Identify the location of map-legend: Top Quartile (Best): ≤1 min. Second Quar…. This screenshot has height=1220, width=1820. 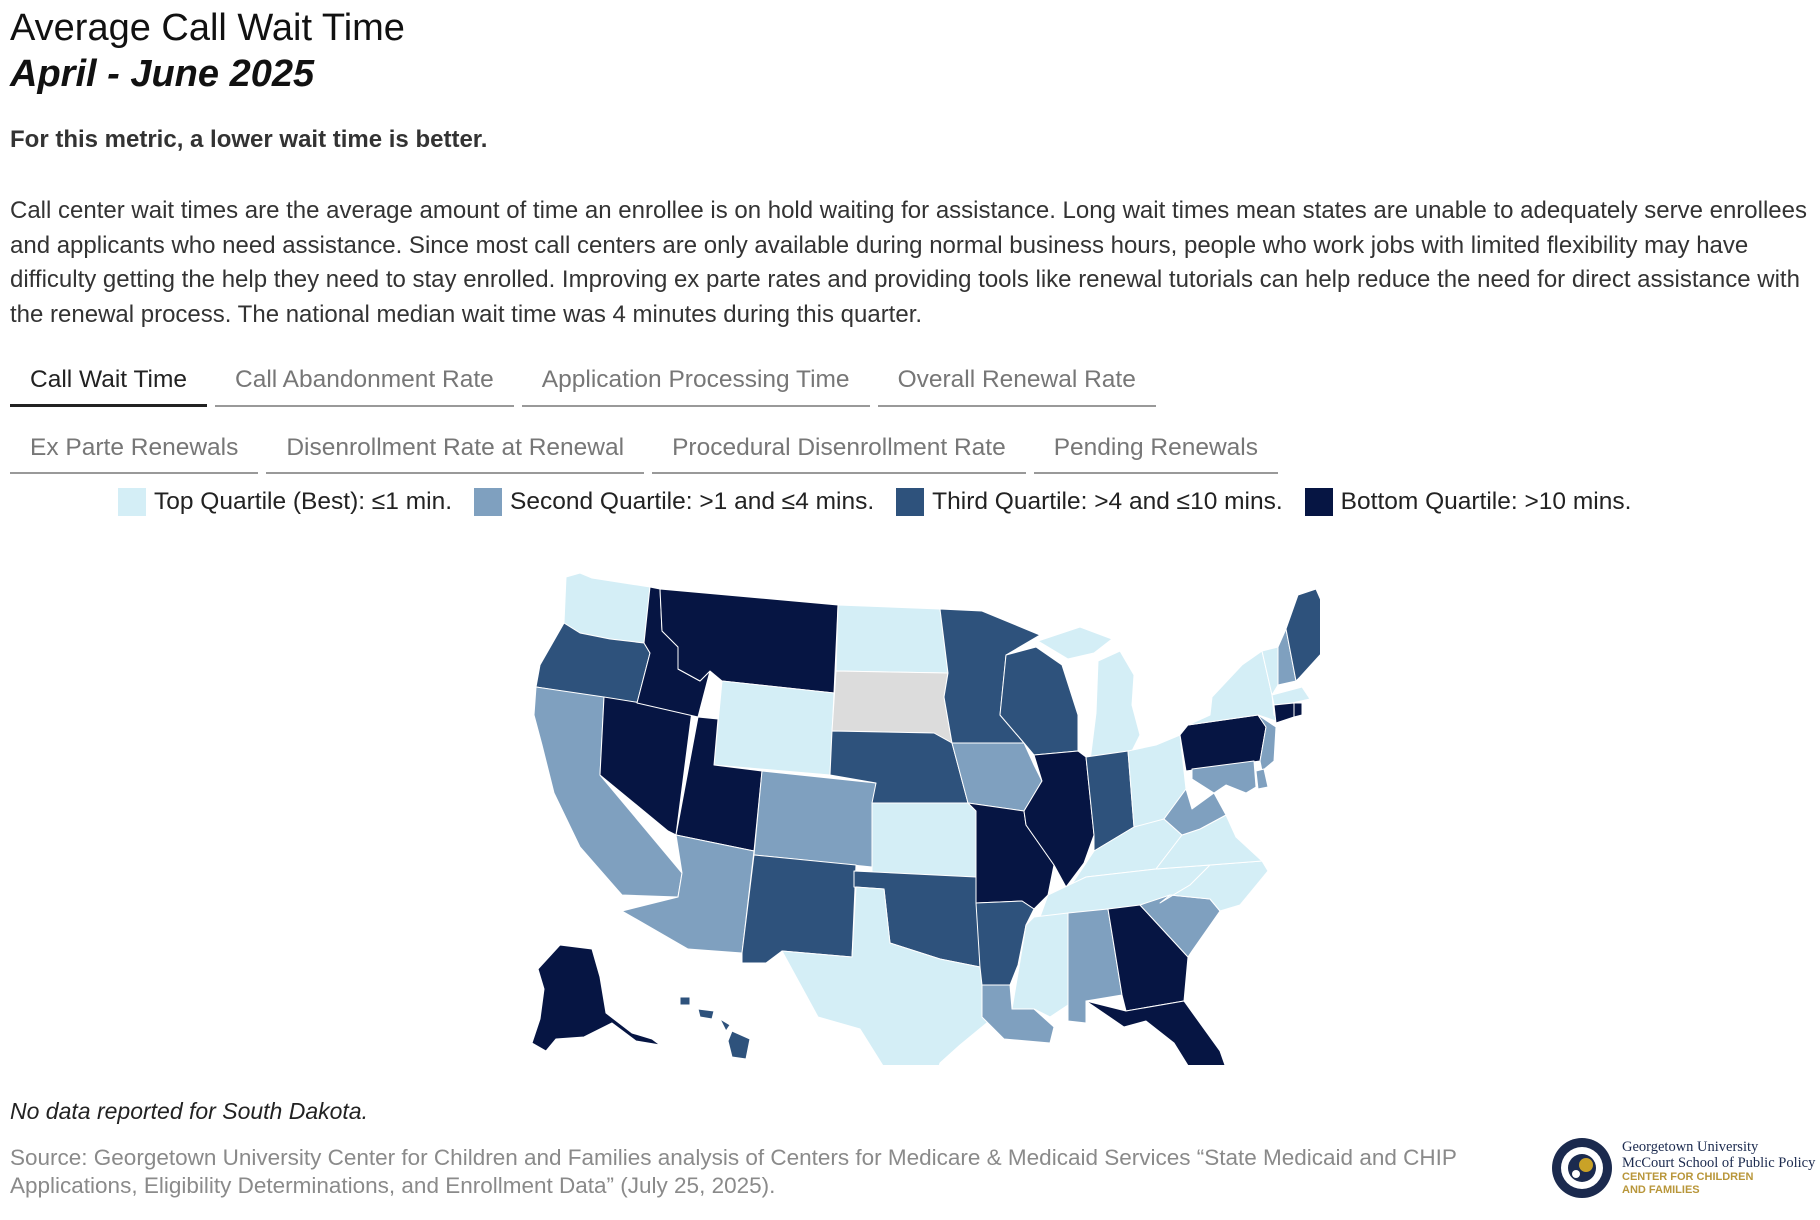
(874, 502).